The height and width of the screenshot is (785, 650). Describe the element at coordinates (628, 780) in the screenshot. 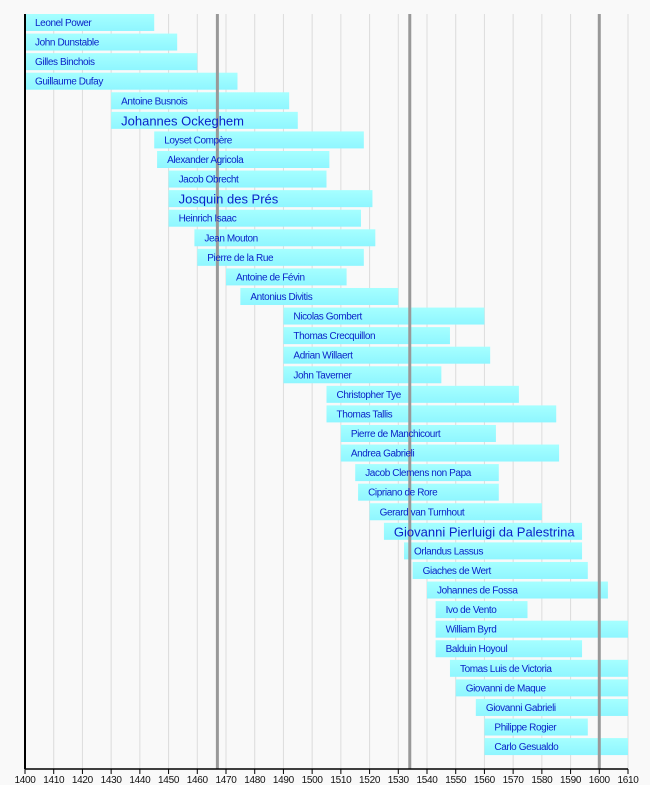

I see `x-tick-label: 1610` at that location.